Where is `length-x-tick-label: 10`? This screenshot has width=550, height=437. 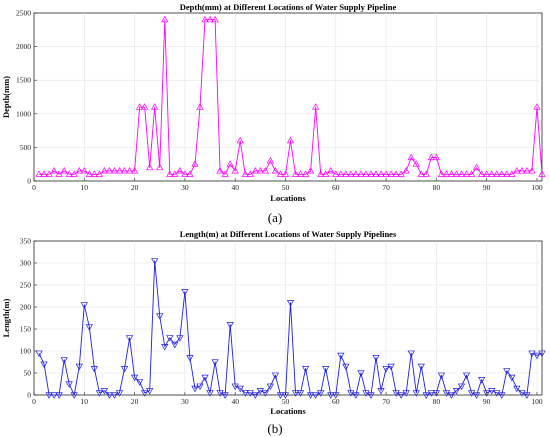
length-x-tick-label: 10 is located at coordinates (85, 401).